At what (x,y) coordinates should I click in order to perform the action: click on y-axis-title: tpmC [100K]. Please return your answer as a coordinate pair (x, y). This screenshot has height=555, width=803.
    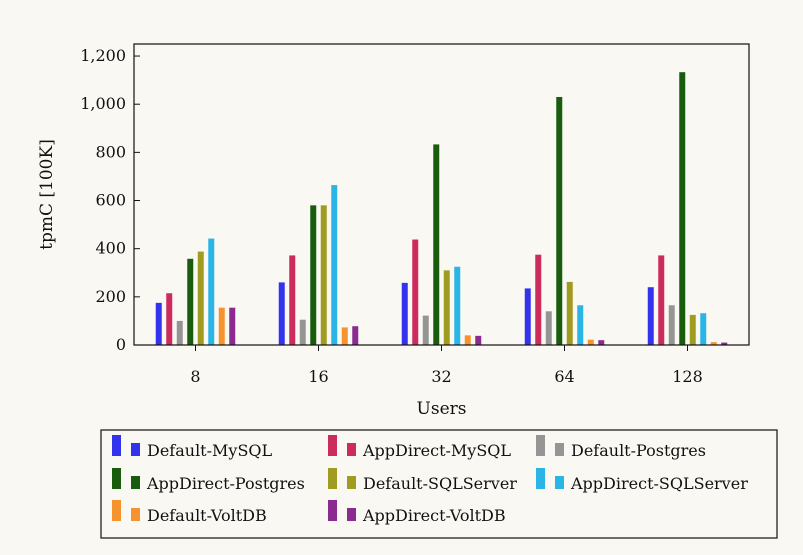
    Looking at the image, I should click on (47, 194).